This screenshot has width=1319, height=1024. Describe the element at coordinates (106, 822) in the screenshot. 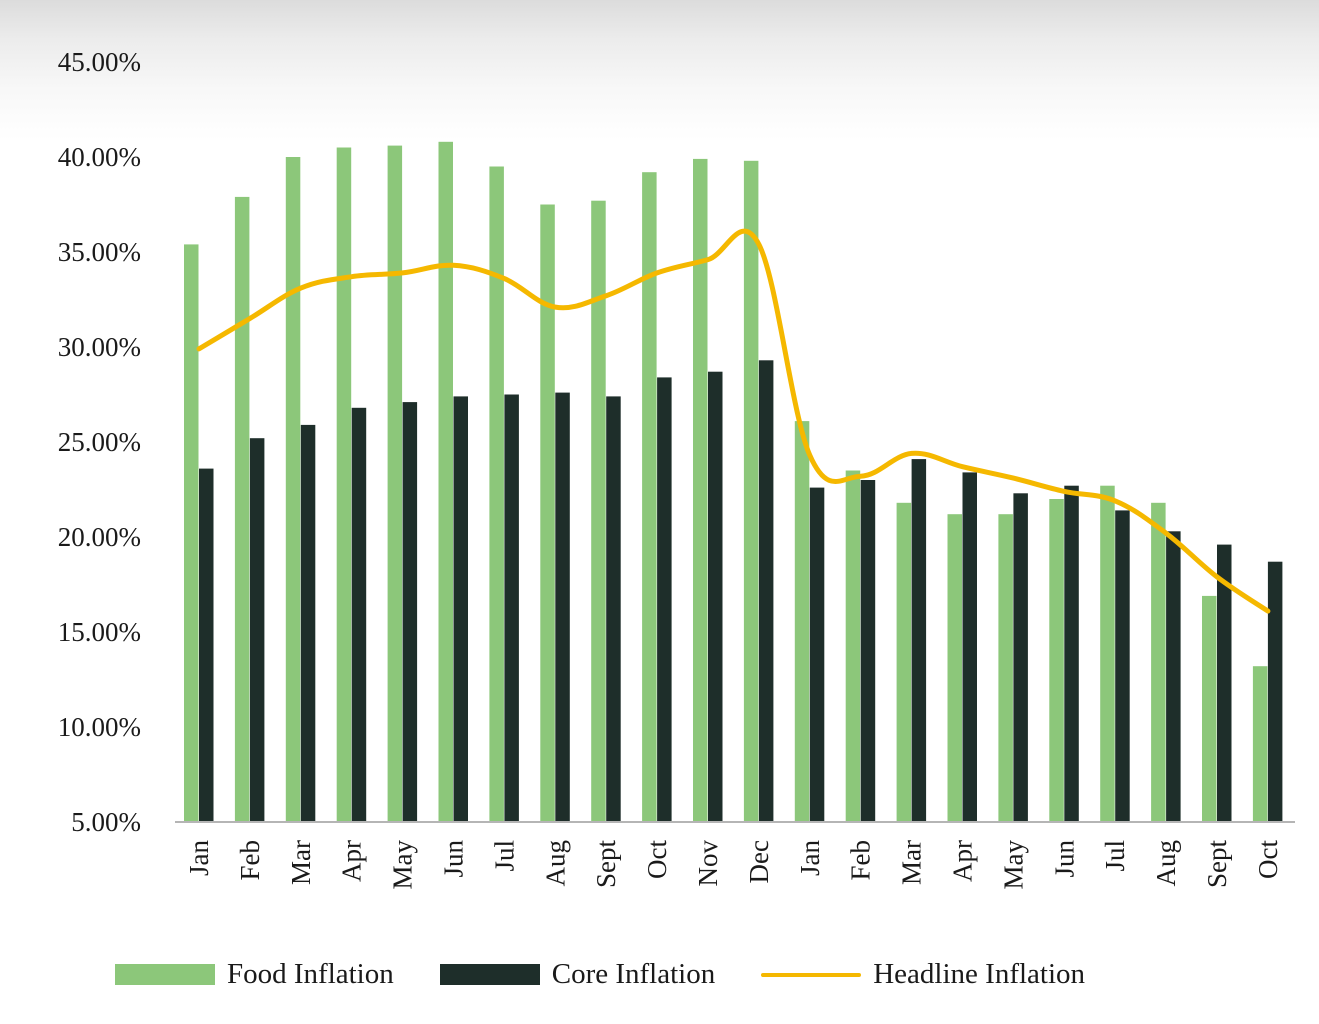

I see `y-tick-label: 5.00%` at that location.